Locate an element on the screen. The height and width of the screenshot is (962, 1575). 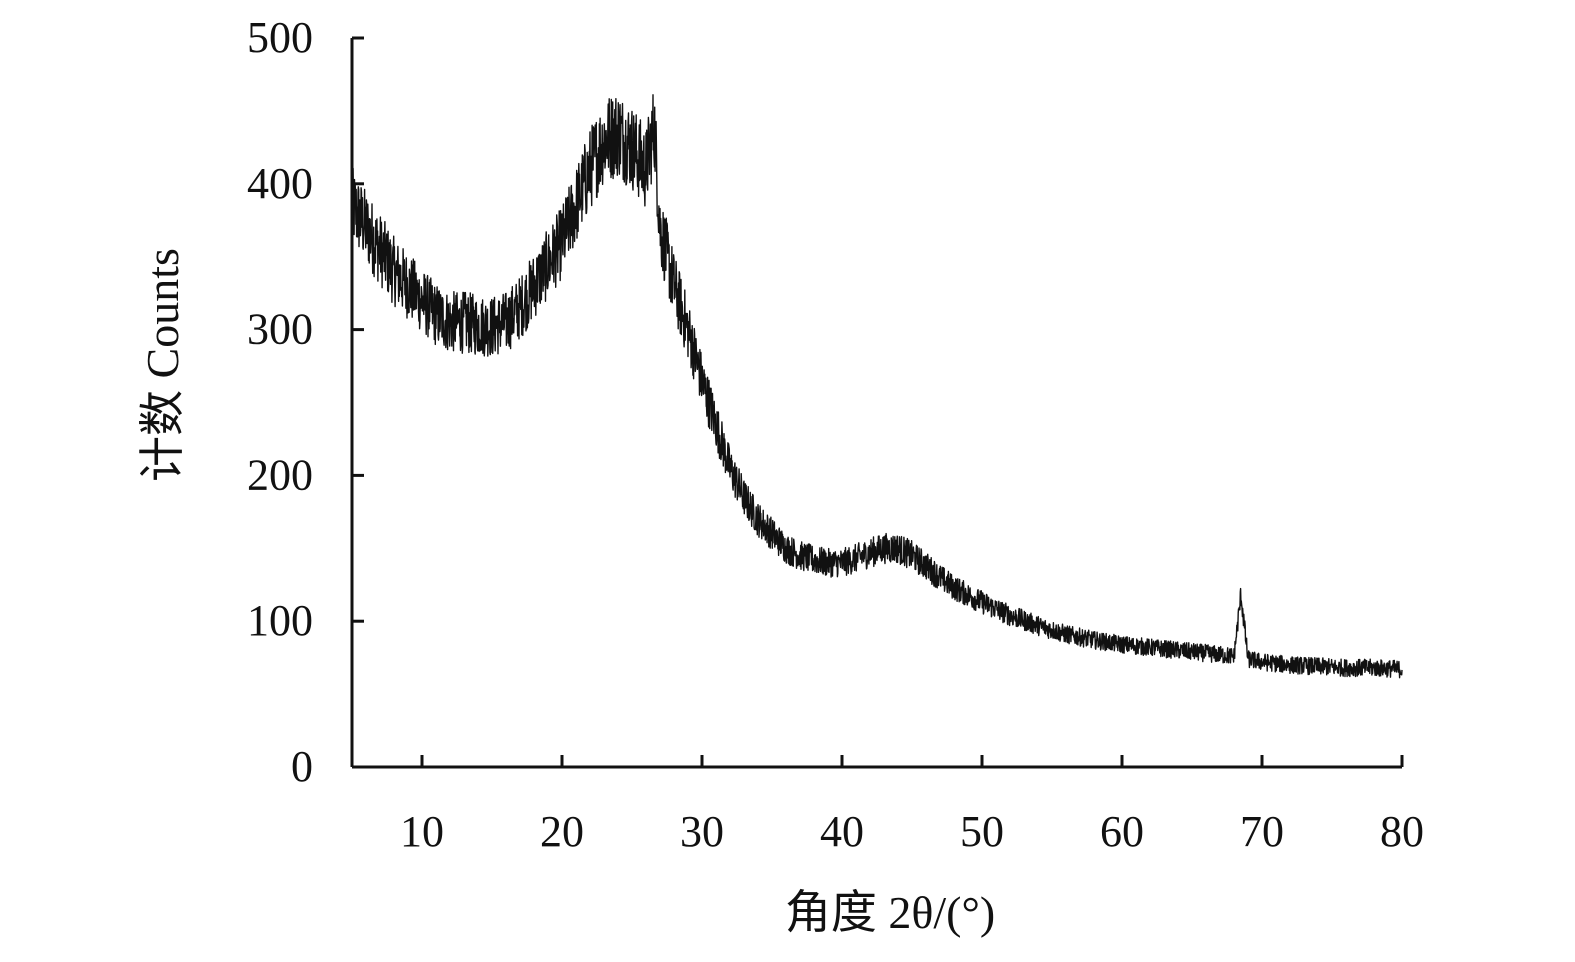
y-tick-label: 500 is located at coordinates (280, 37).